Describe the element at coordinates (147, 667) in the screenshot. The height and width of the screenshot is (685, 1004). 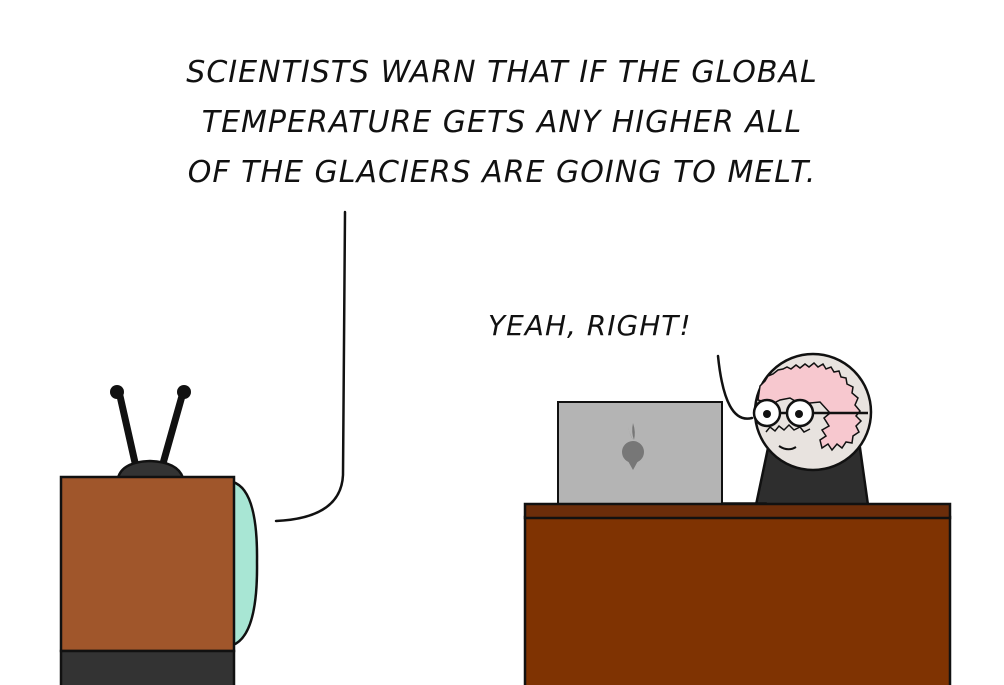
I see `tv-base` at that location.